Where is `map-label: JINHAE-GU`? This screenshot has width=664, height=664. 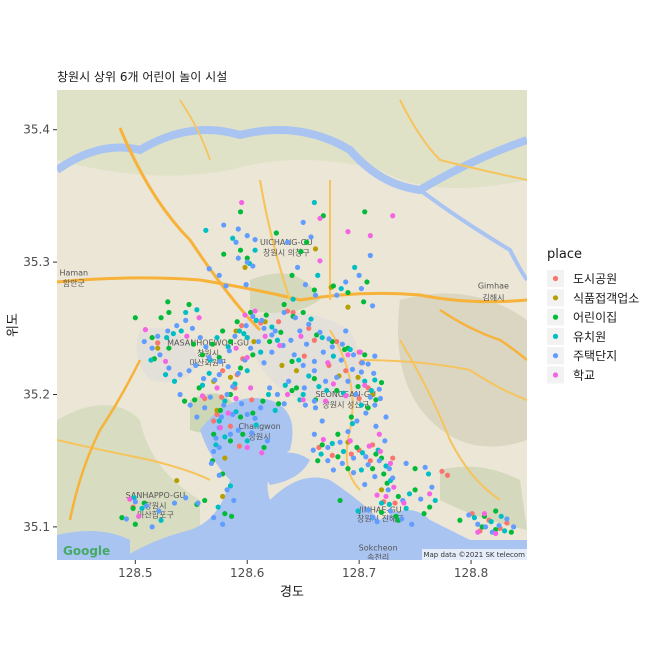 map-label: JINHAE-GU is located at coordinates (380, 509).